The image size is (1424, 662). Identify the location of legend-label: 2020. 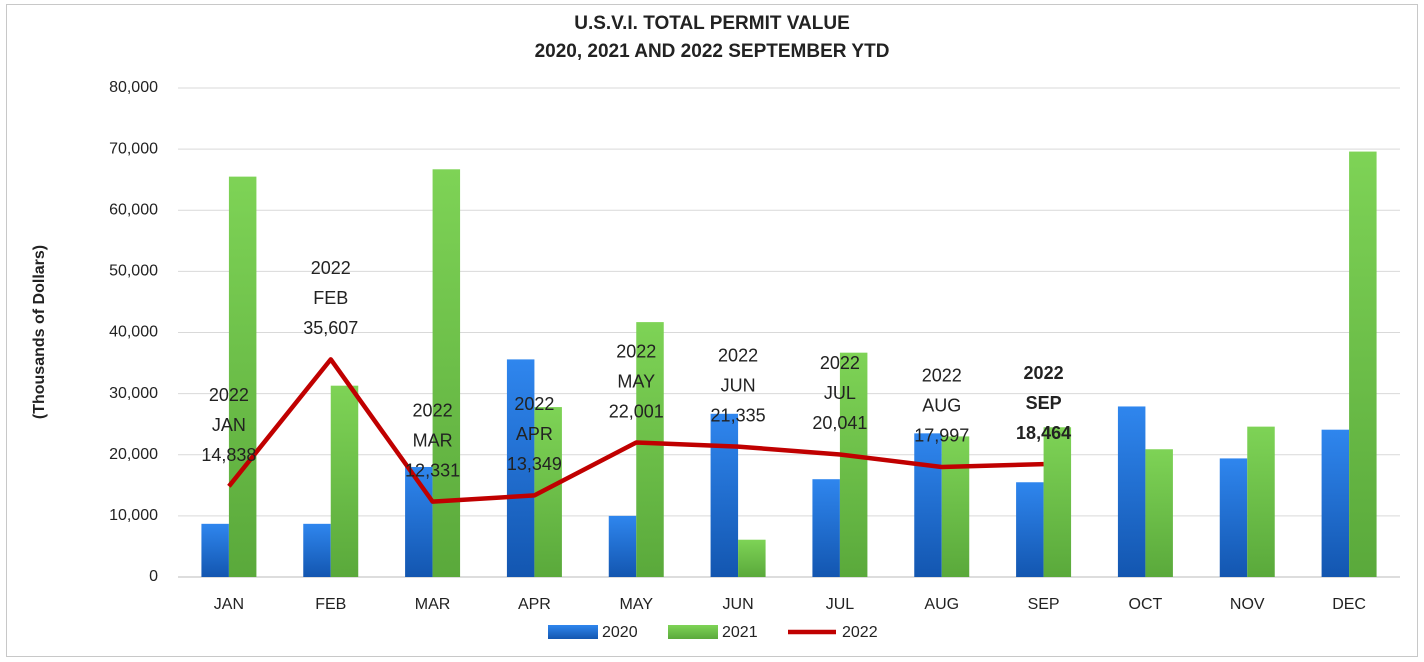
(620, 632).